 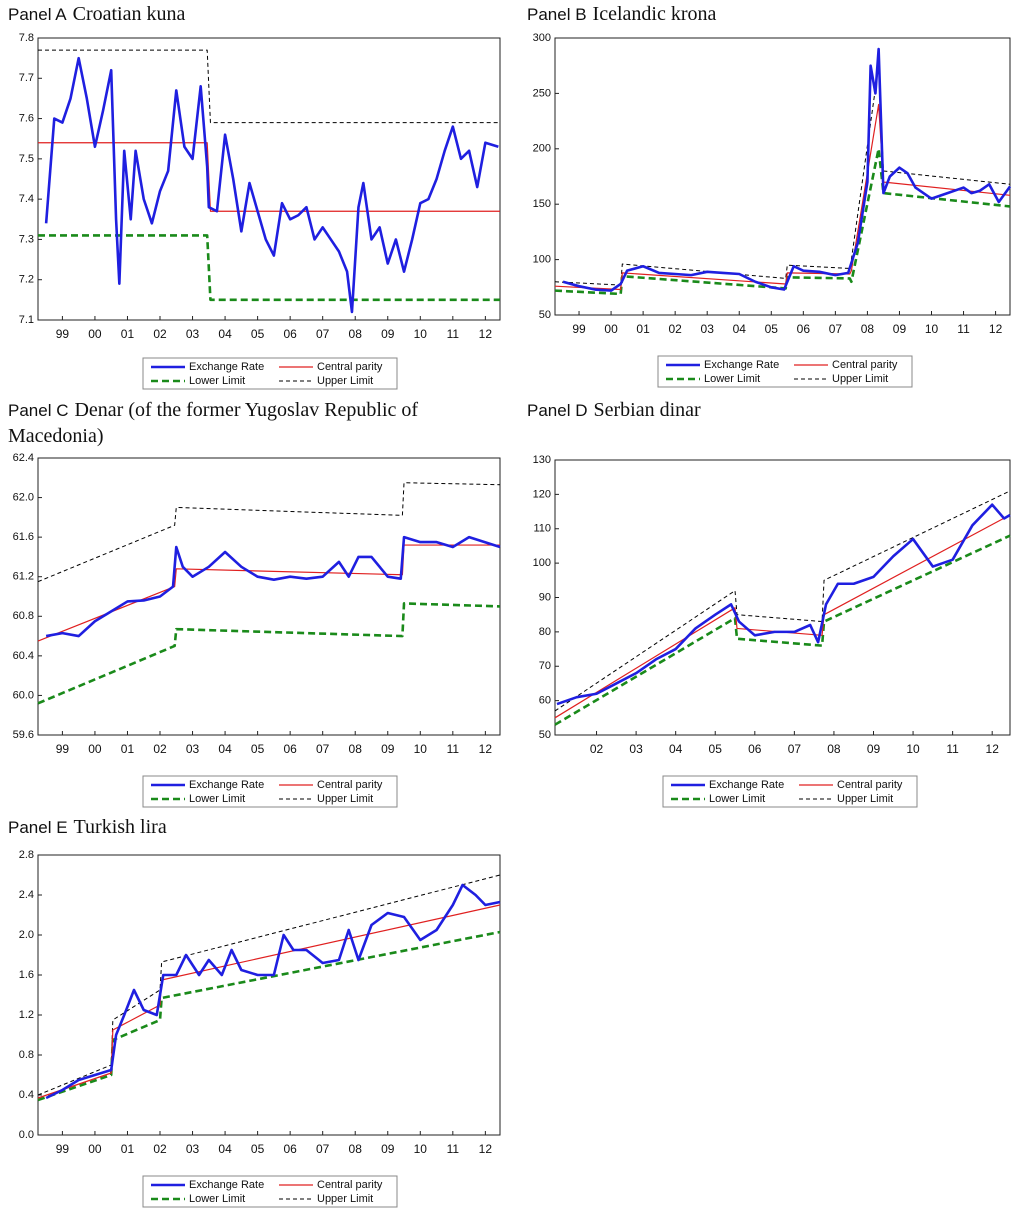 I want to click on y-tick-label: 0.0, so click(x=26, y=1135).